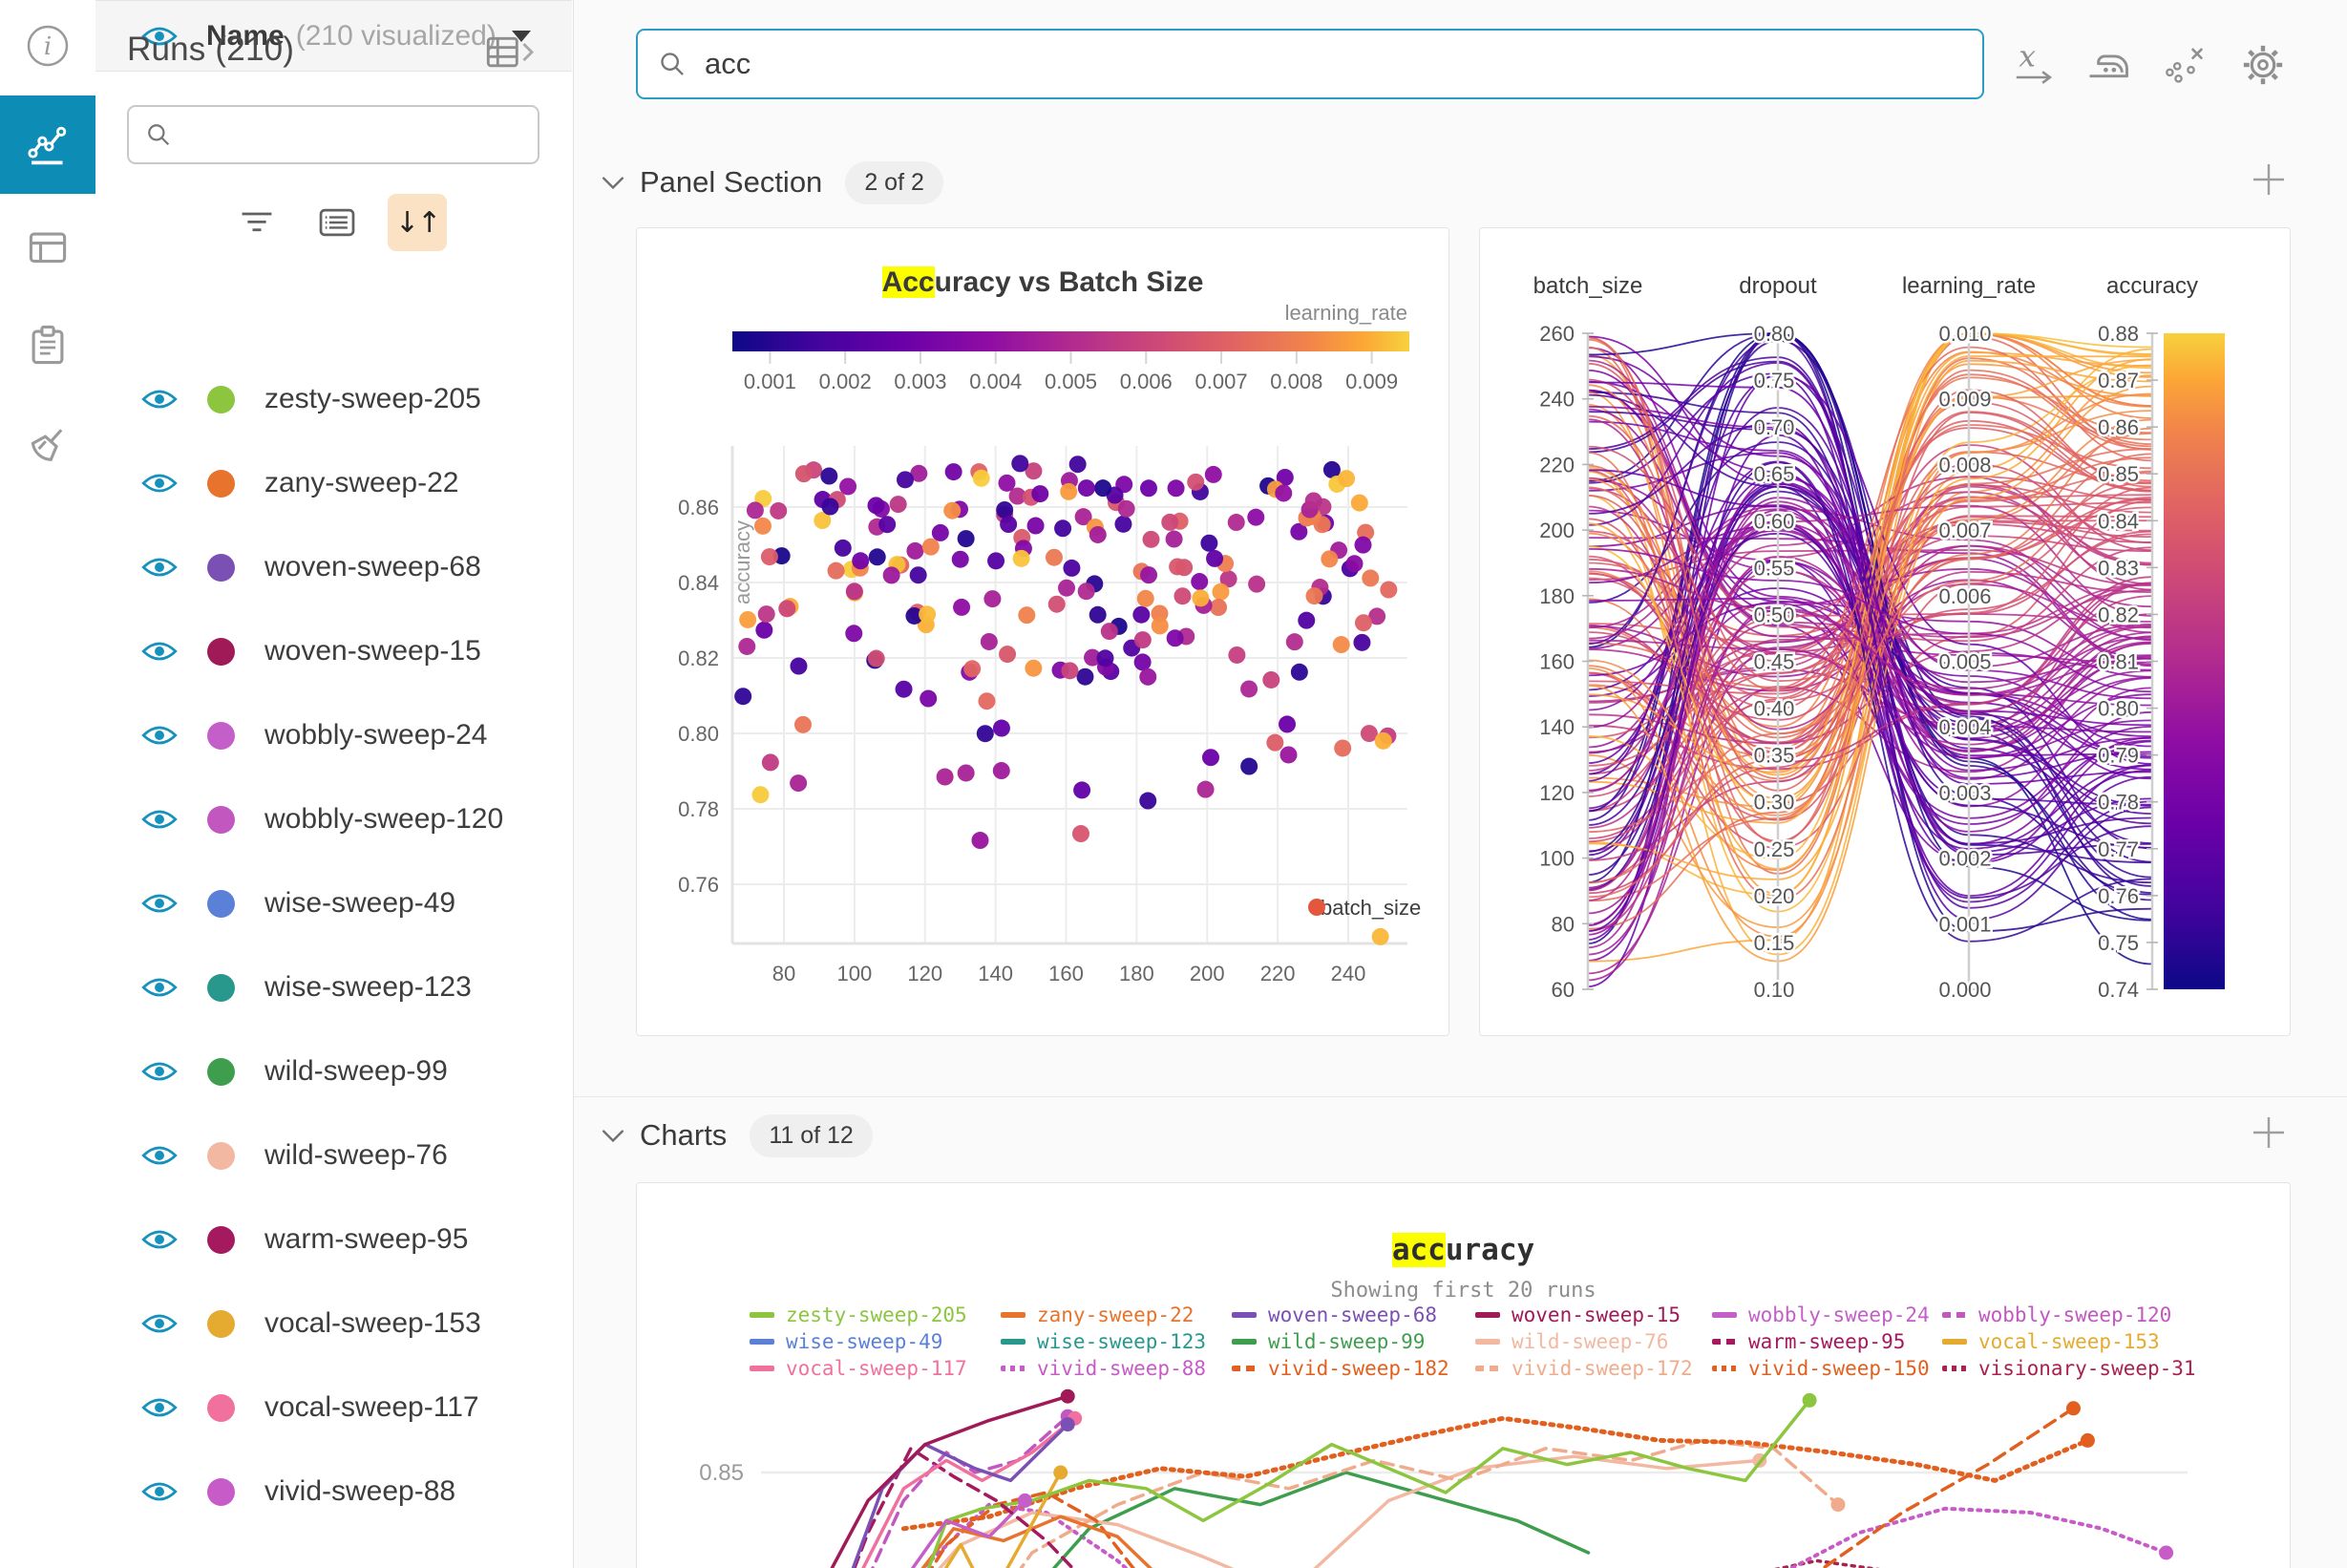 The image size is (2347, 1568). I want to click on svg-text: 0.60, so click(1774, 521).